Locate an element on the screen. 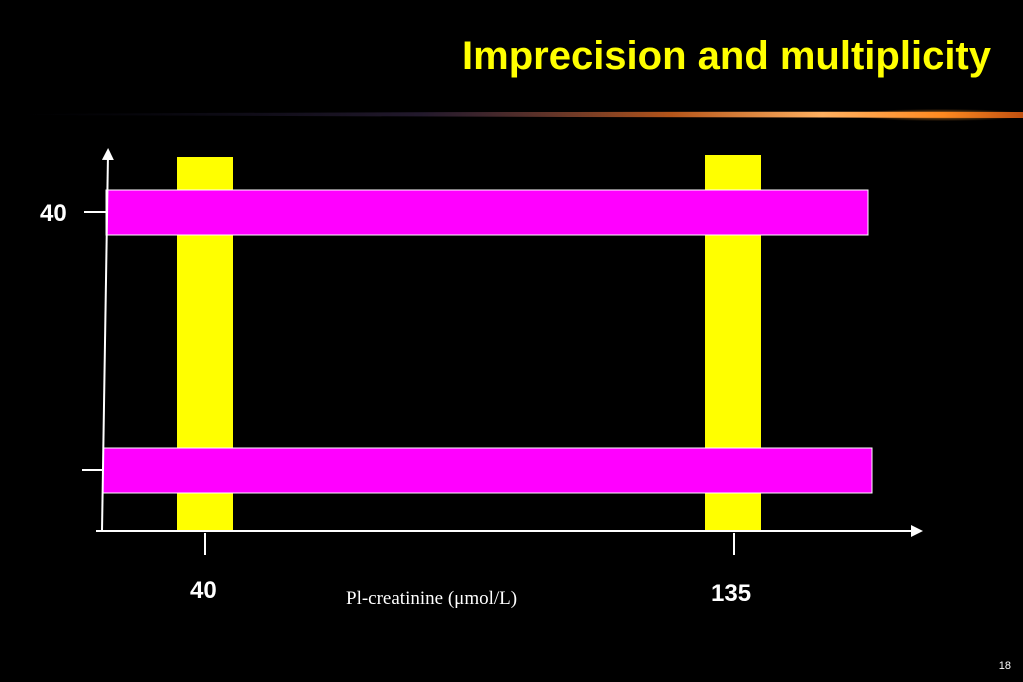 The width and height of the screenshot is (1023, 682). slide-title: Imprecision and multiplicity is located at coordinates (726, 56).